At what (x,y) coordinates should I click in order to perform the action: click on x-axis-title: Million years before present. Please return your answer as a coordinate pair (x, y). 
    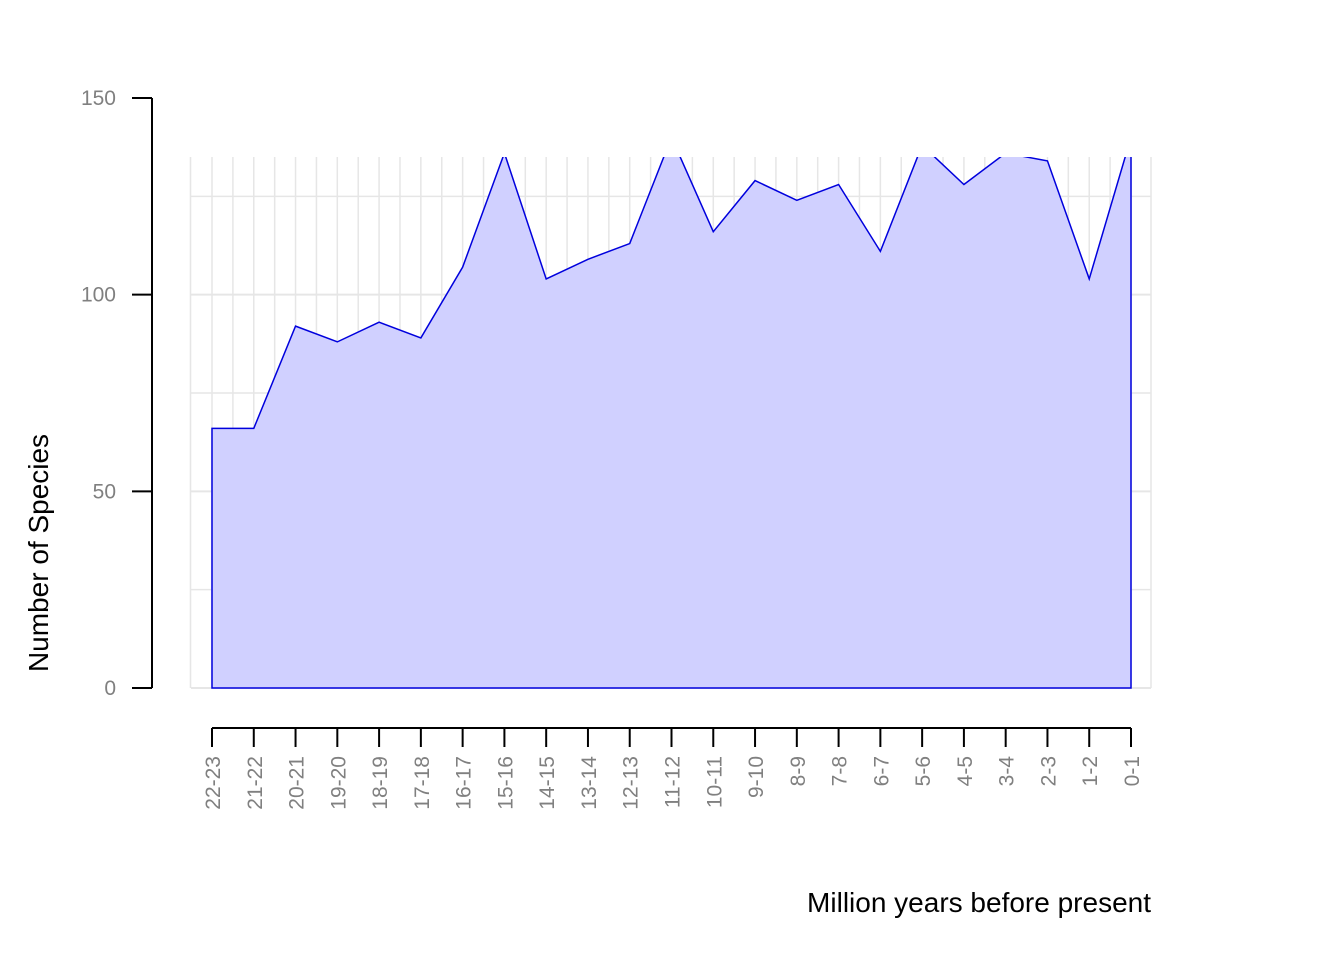
    Looking at the image, I should click on (979, 902).